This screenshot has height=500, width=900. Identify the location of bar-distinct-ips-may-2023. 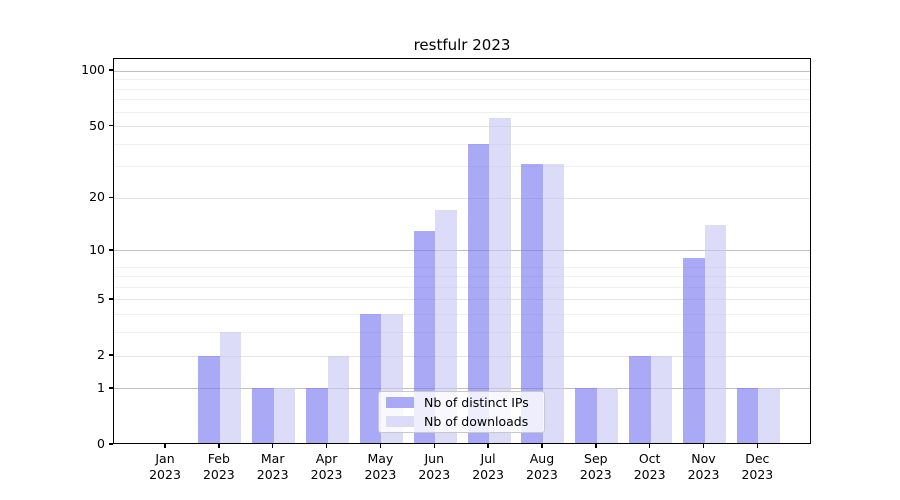
(370, 378).